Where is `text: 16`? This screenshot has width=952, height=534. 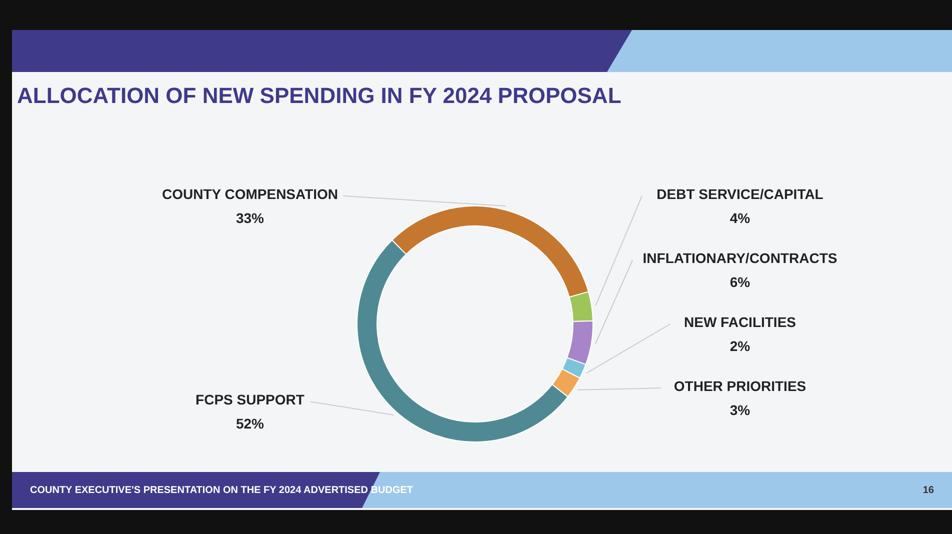
text: 16 is located at coordinates (928, 490).